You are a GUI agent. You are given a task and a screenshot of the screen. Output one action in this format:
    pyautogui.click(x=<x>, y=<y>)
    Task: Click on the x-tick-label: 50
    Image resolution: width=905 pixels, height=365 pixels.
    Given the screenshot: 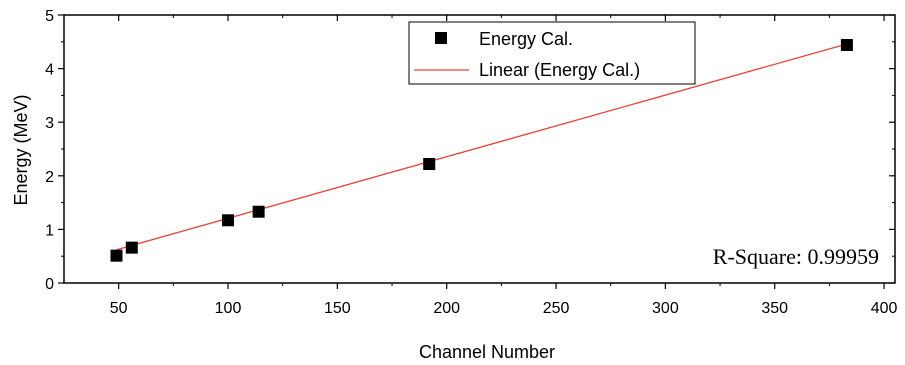 What is the action you would take?
    pyautogui.click(x=119, y=308)
    